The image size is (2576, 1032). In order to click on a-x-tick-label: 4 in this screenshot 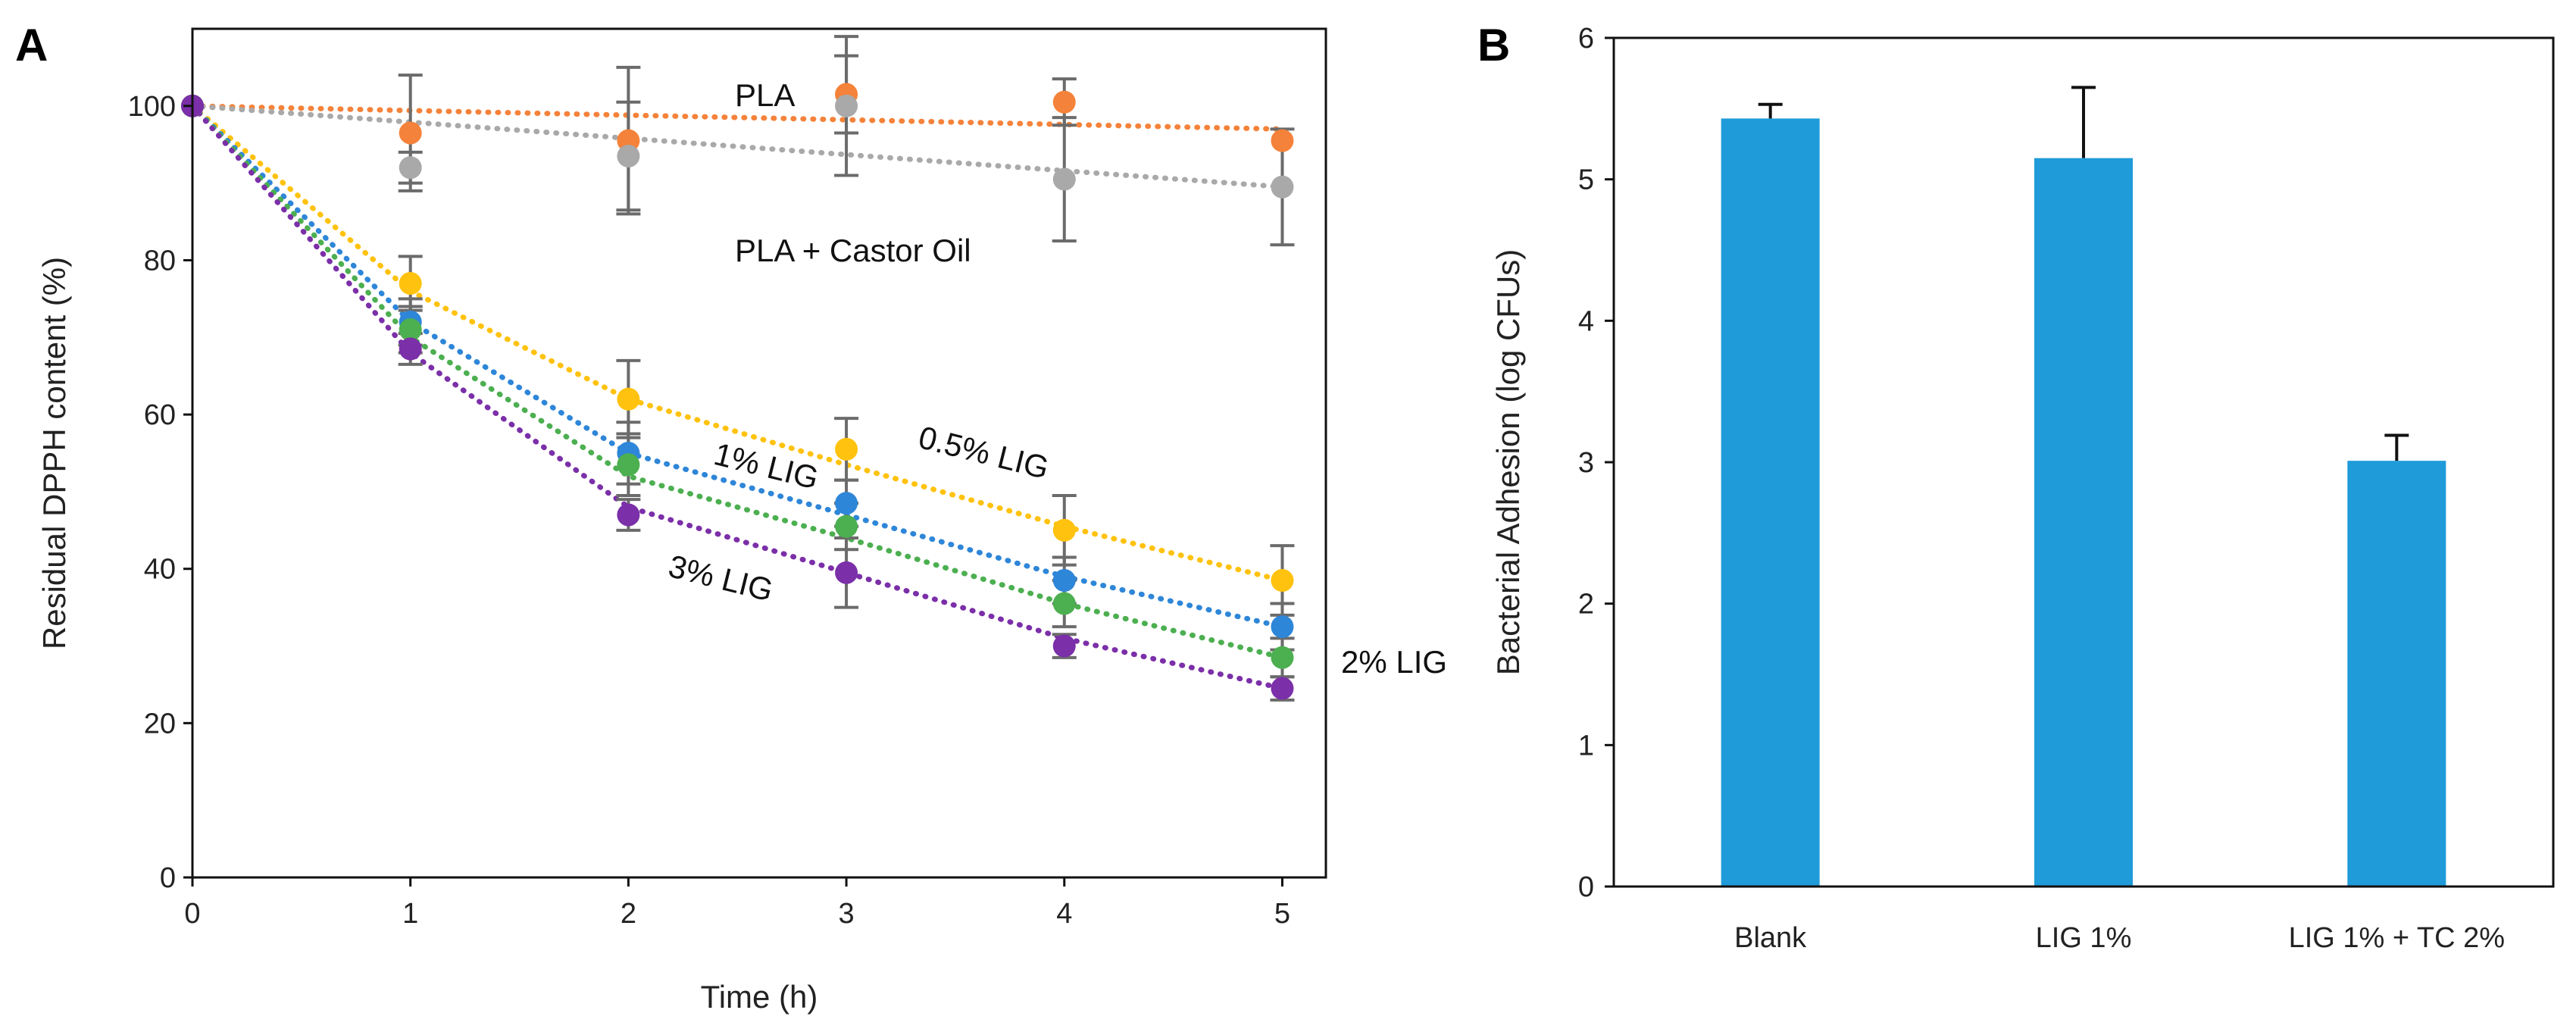, I will do `click(1064, 914)`.